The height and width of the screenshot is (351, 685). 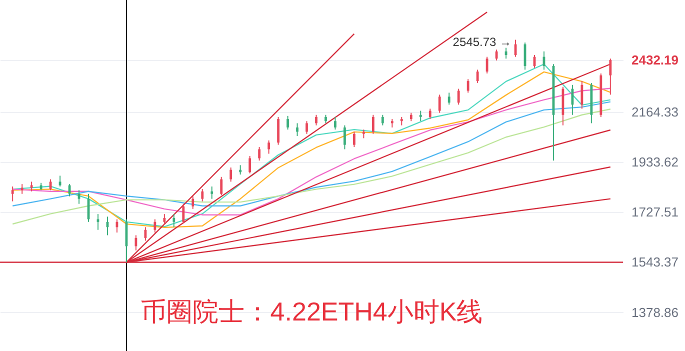 I want to click on y-tick-label: 2164.33, so click(x=655, y=112).